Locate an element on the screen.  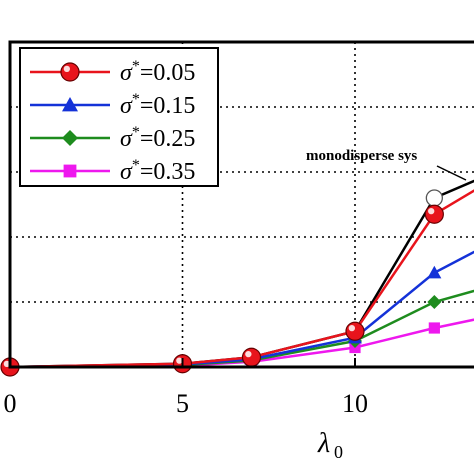
legend-label: σ*=0.05 is located at coordinates (157, 72).